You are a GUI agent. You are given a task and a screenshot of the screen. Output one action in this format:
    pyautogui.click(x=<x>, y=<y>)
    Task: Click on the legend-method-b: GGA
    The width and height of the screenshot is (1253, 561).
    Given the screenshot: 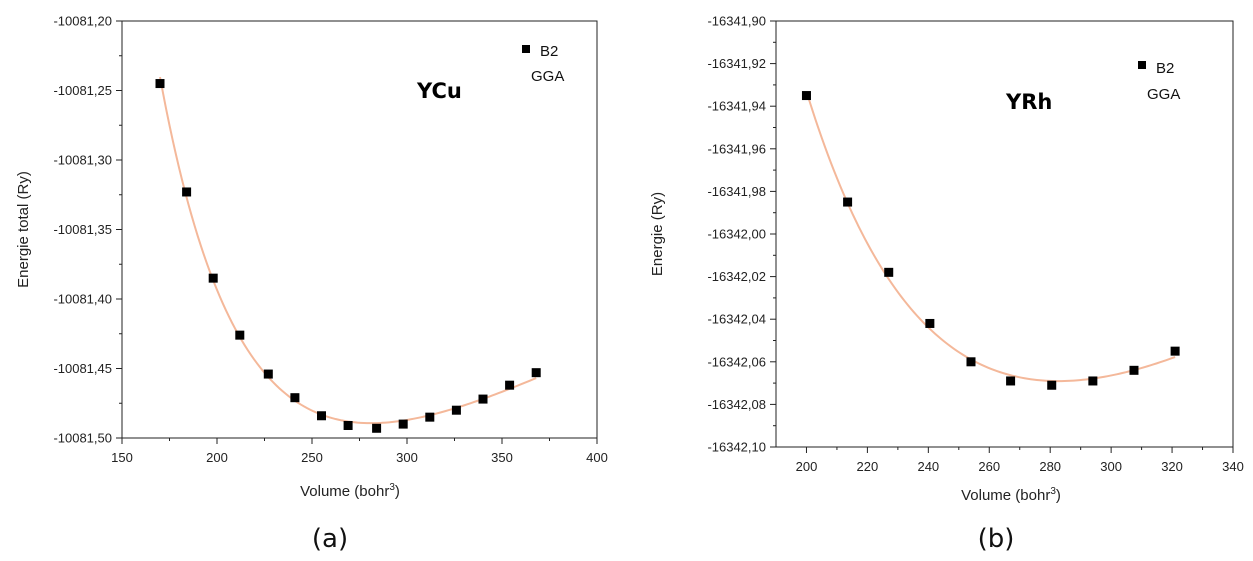 What is the action you would take?
    pyautogui.click(x=1163, y=94)
    